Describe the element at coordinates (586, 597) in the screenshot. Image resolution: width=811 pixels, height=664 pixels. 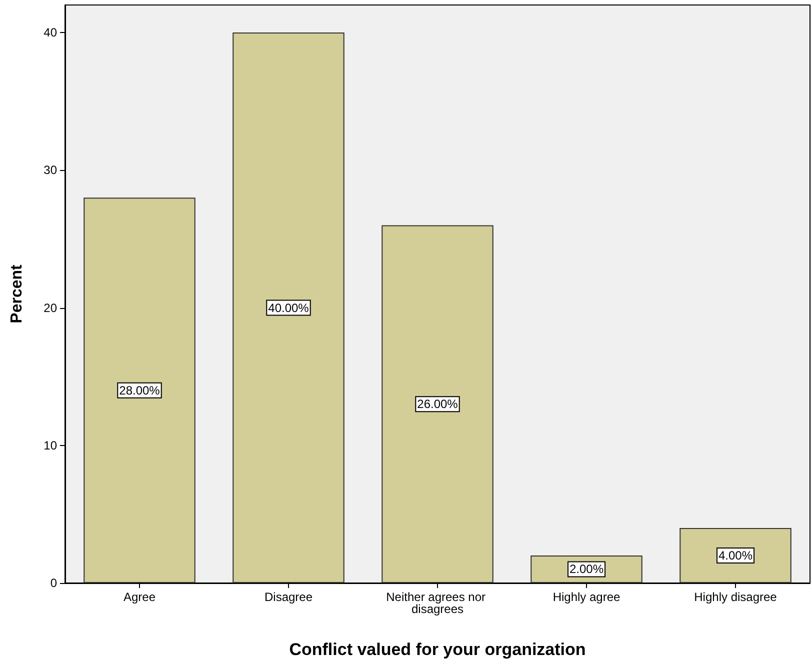
I see `x-tick-label: Highly agree` at that location.